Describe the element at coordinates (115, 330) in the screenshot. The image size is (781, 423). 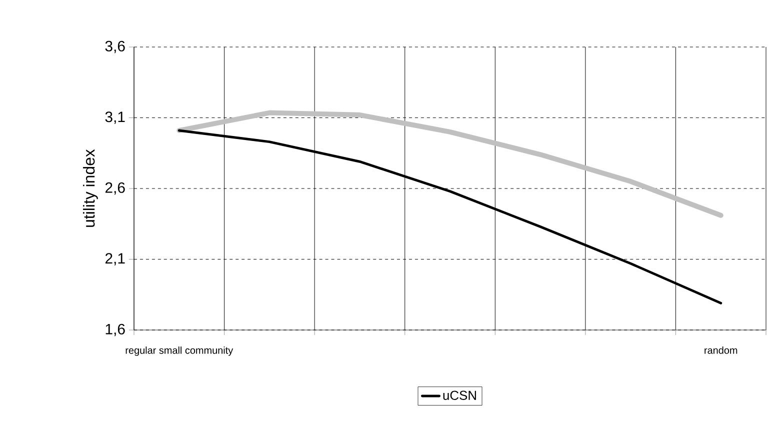
I see `y-tick-label: 1,6` at that location.